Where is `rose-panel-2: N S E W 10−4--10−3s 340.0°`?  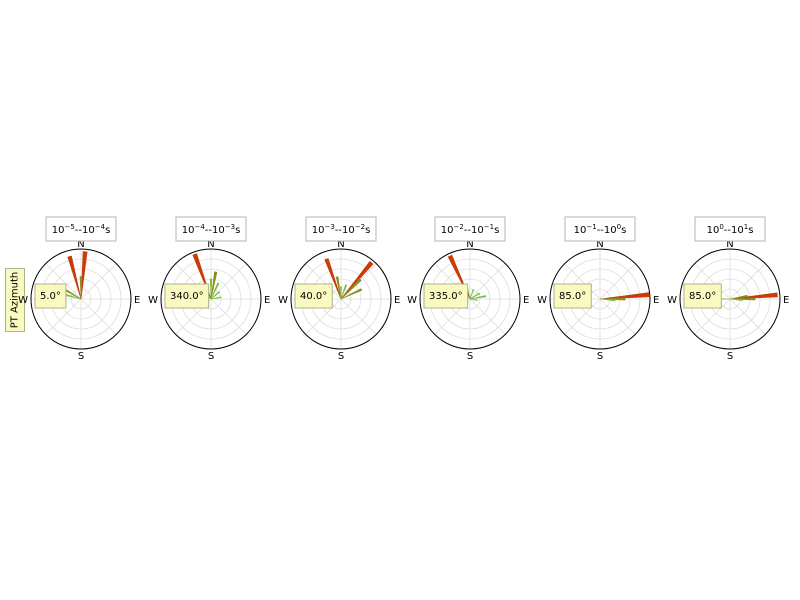
rose-panel-2: N S E W 10−4--10−3s 340.0° is located at coordinates (209, 289).